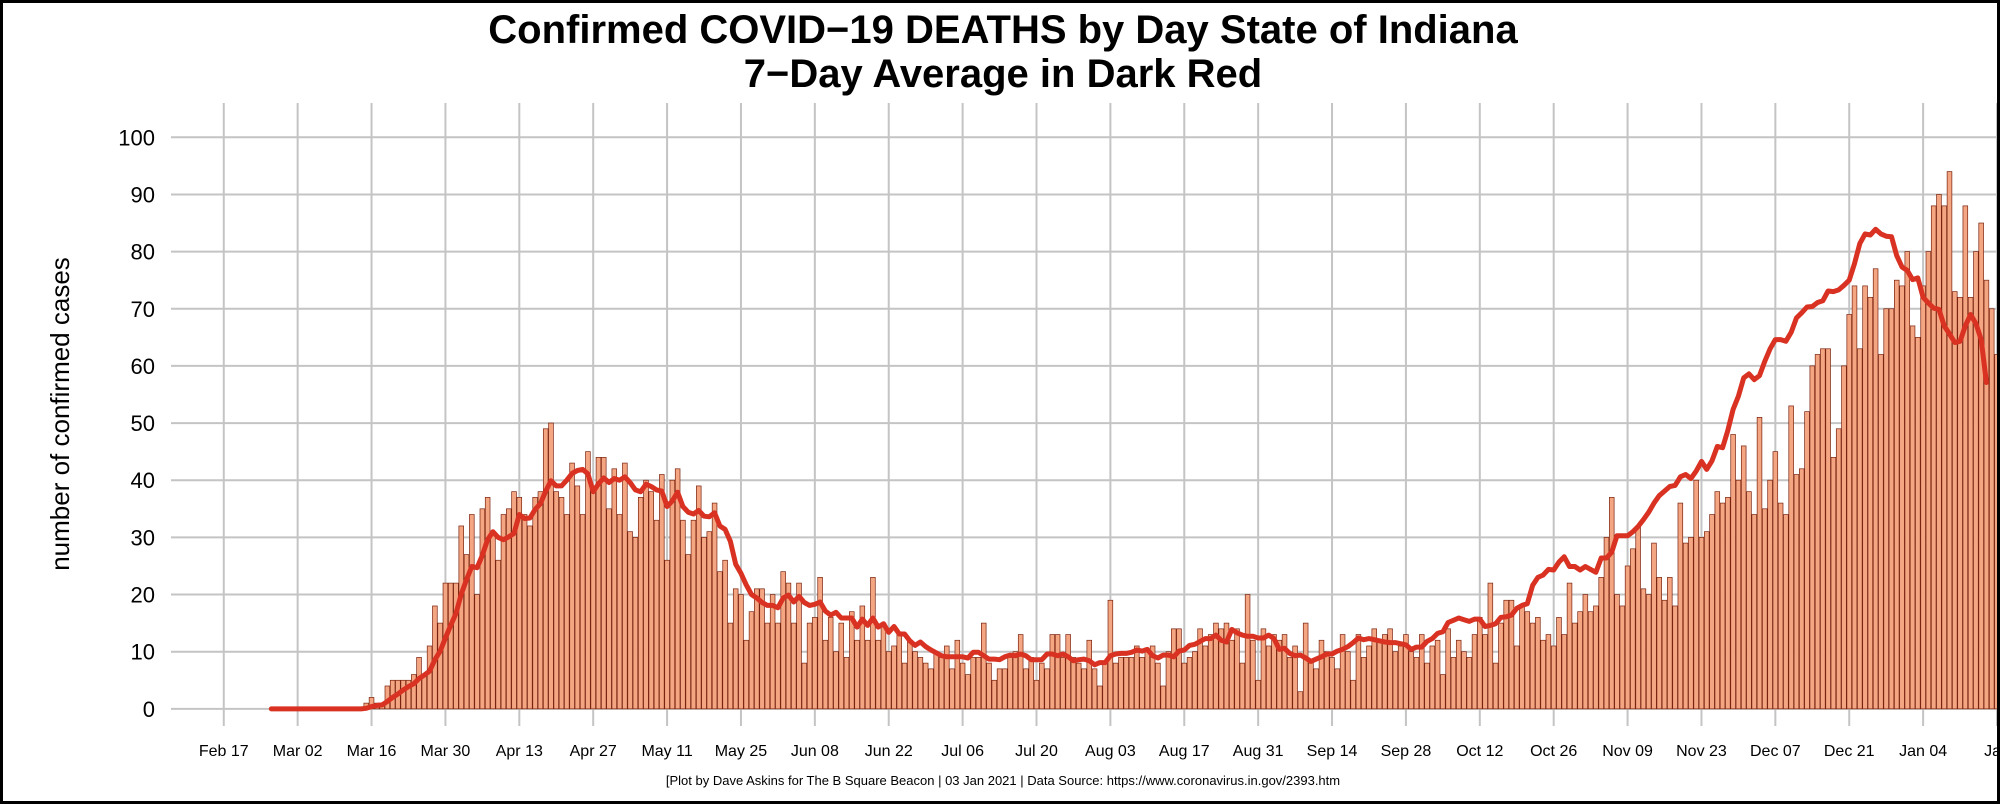  I want to click on x-tick-label: May 25, so click(741, 751).